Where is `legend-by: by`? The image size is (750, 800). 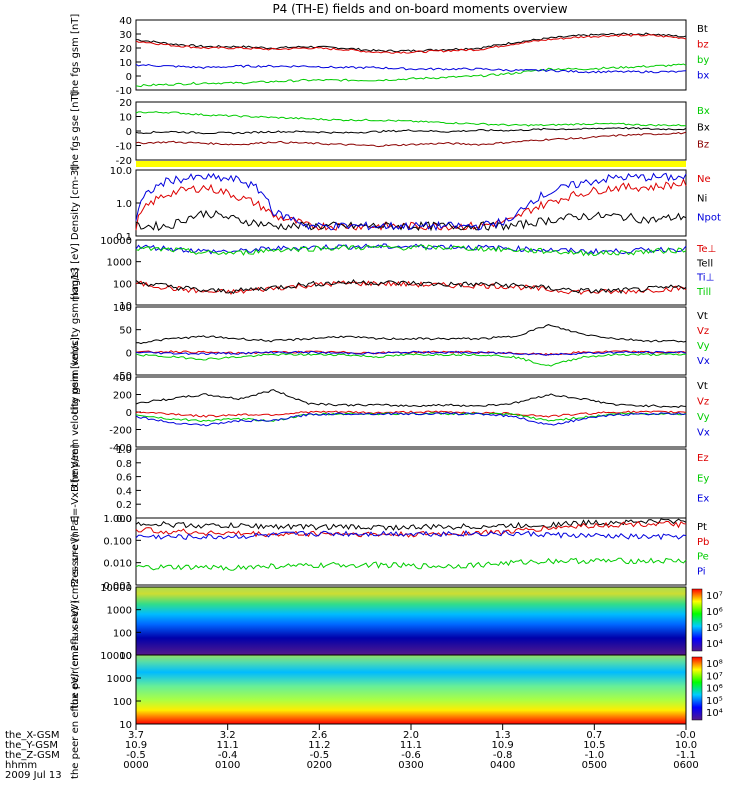 legend-by: by is located at coordinates (703, 60).